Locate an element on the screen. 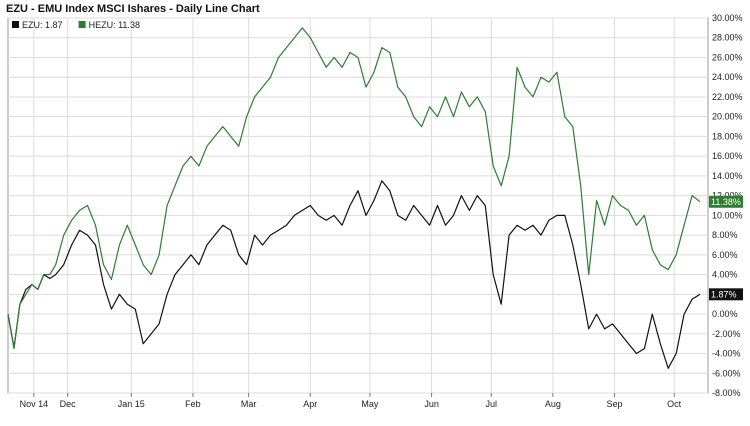  y-tick-label: 8.00% is located at coordinates (725, 235).